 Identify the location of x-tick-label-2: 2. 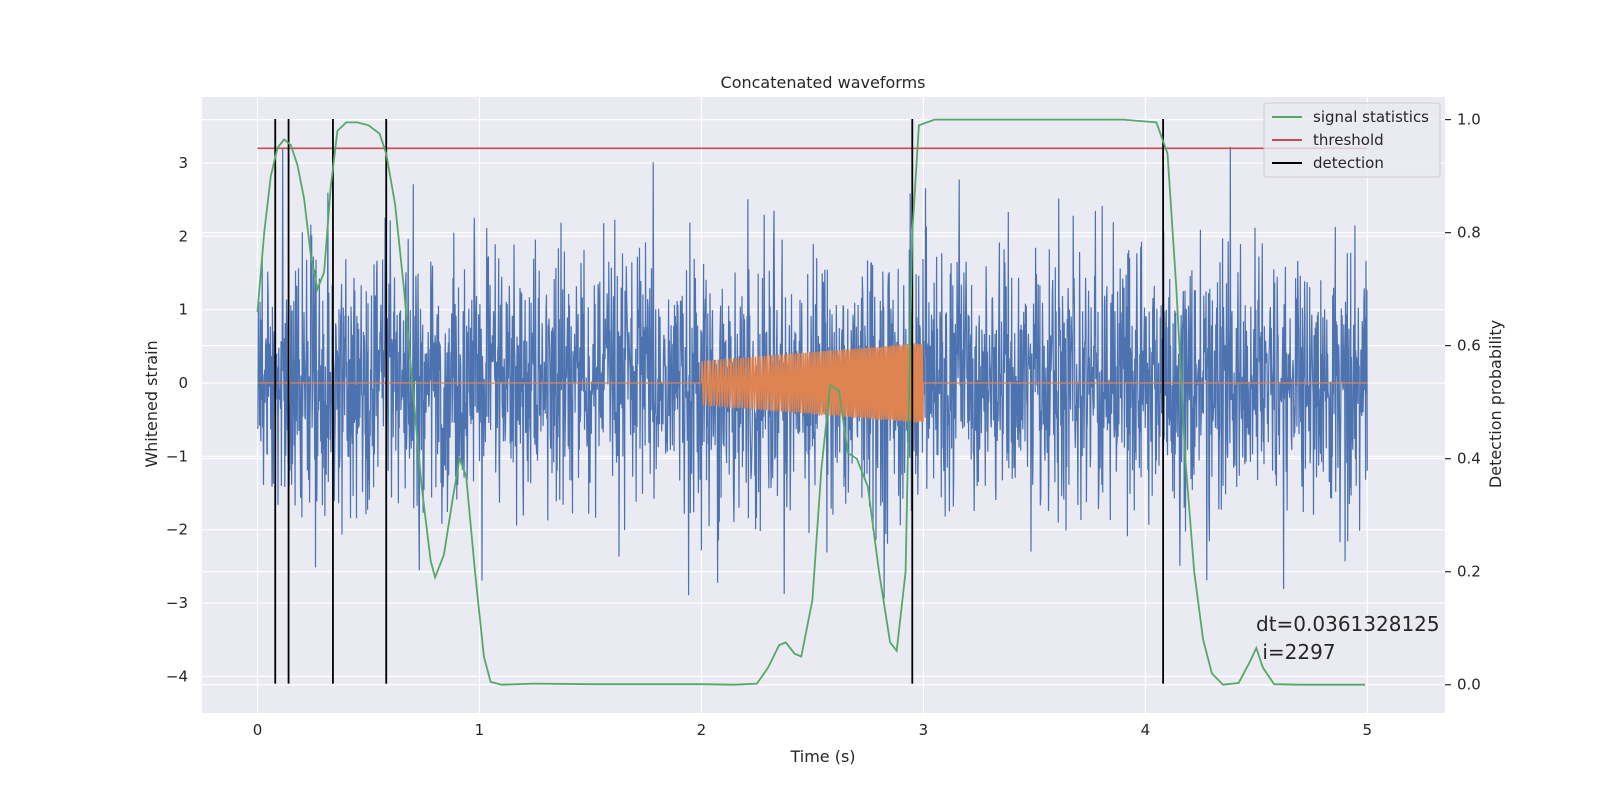
(702, 730).